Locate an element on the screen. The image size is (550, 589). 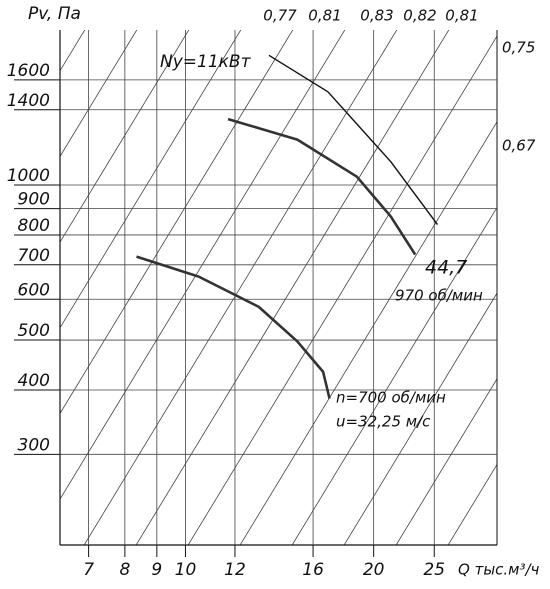
x-tick-label: 10 is located at coordinates (186, 570).